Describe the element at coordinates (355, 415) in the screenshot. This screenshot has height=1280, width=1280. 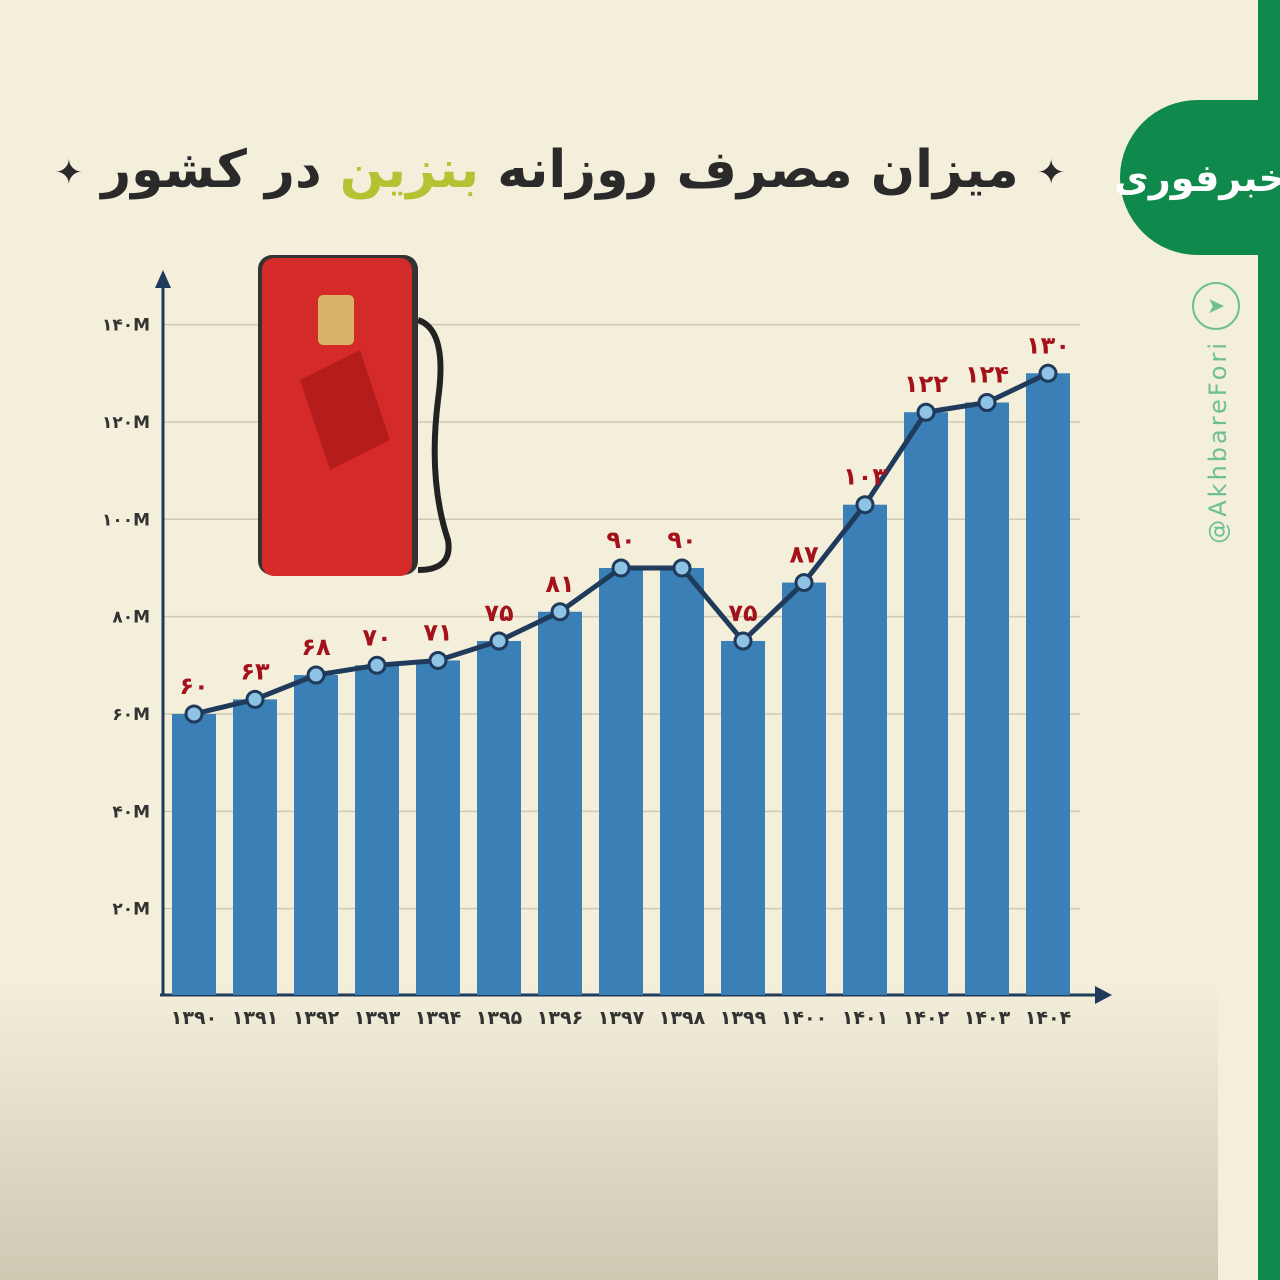
I see `fuel-card-image` at that location.